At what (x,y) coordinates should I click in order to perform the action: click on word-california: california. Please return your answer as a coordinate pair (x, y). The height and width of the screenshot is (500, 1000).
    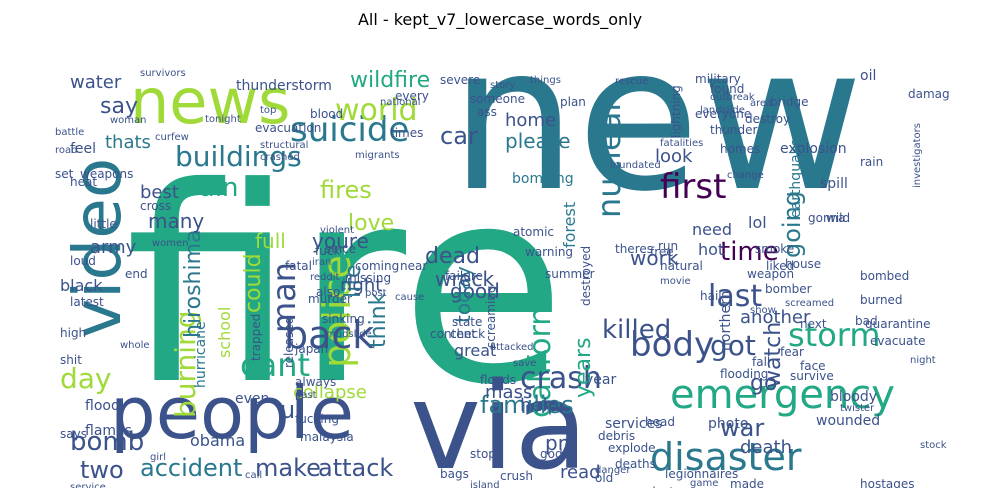
    Looking at the image, I should click on (540, 349).